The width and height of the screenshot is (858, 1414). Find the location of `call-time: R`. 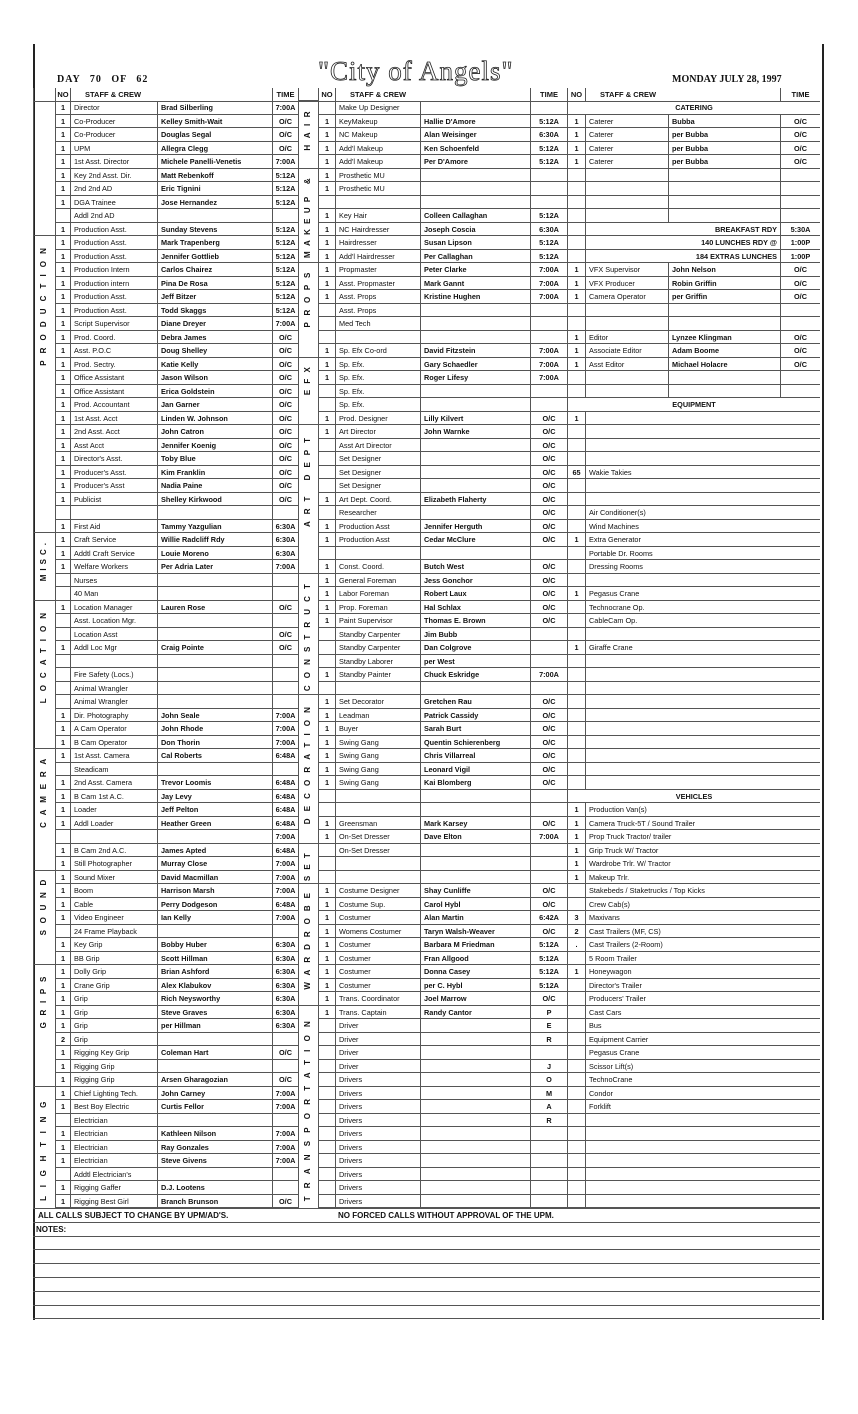

call-time: R is located at coordinates (548, 1120).